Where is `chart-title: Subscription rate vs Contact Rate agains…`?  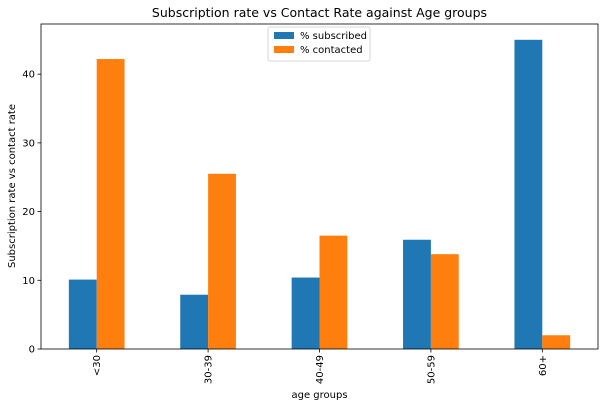 chart-title: Subscription rate vs Contact Rate agains… is located at coordinates (319, 12).